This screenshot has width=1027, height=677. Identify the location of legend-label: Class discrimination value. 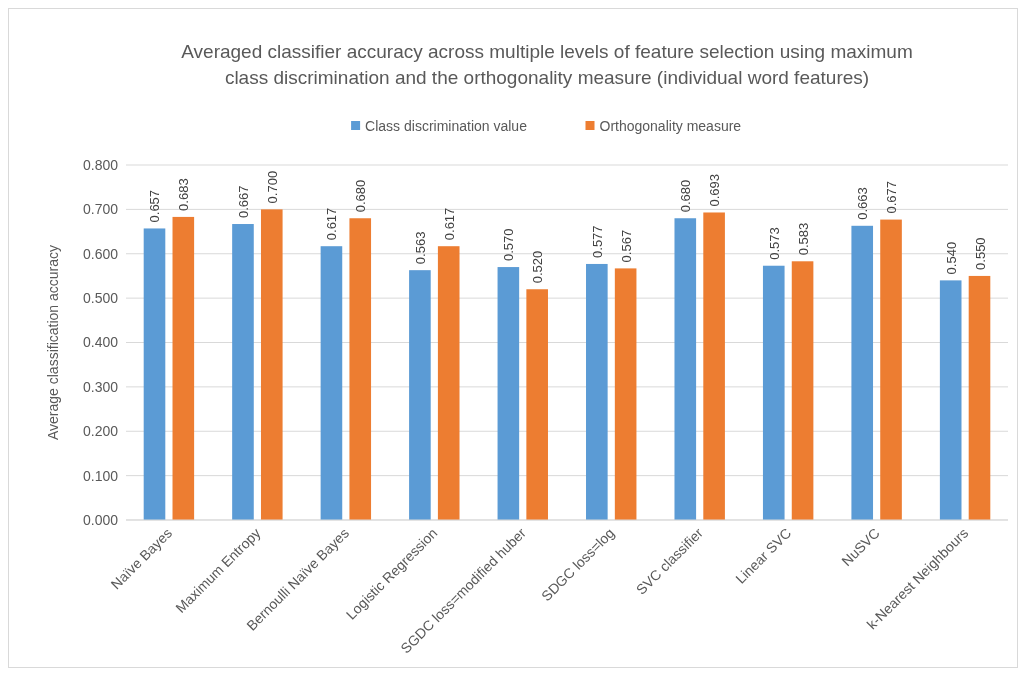
(446, 125).